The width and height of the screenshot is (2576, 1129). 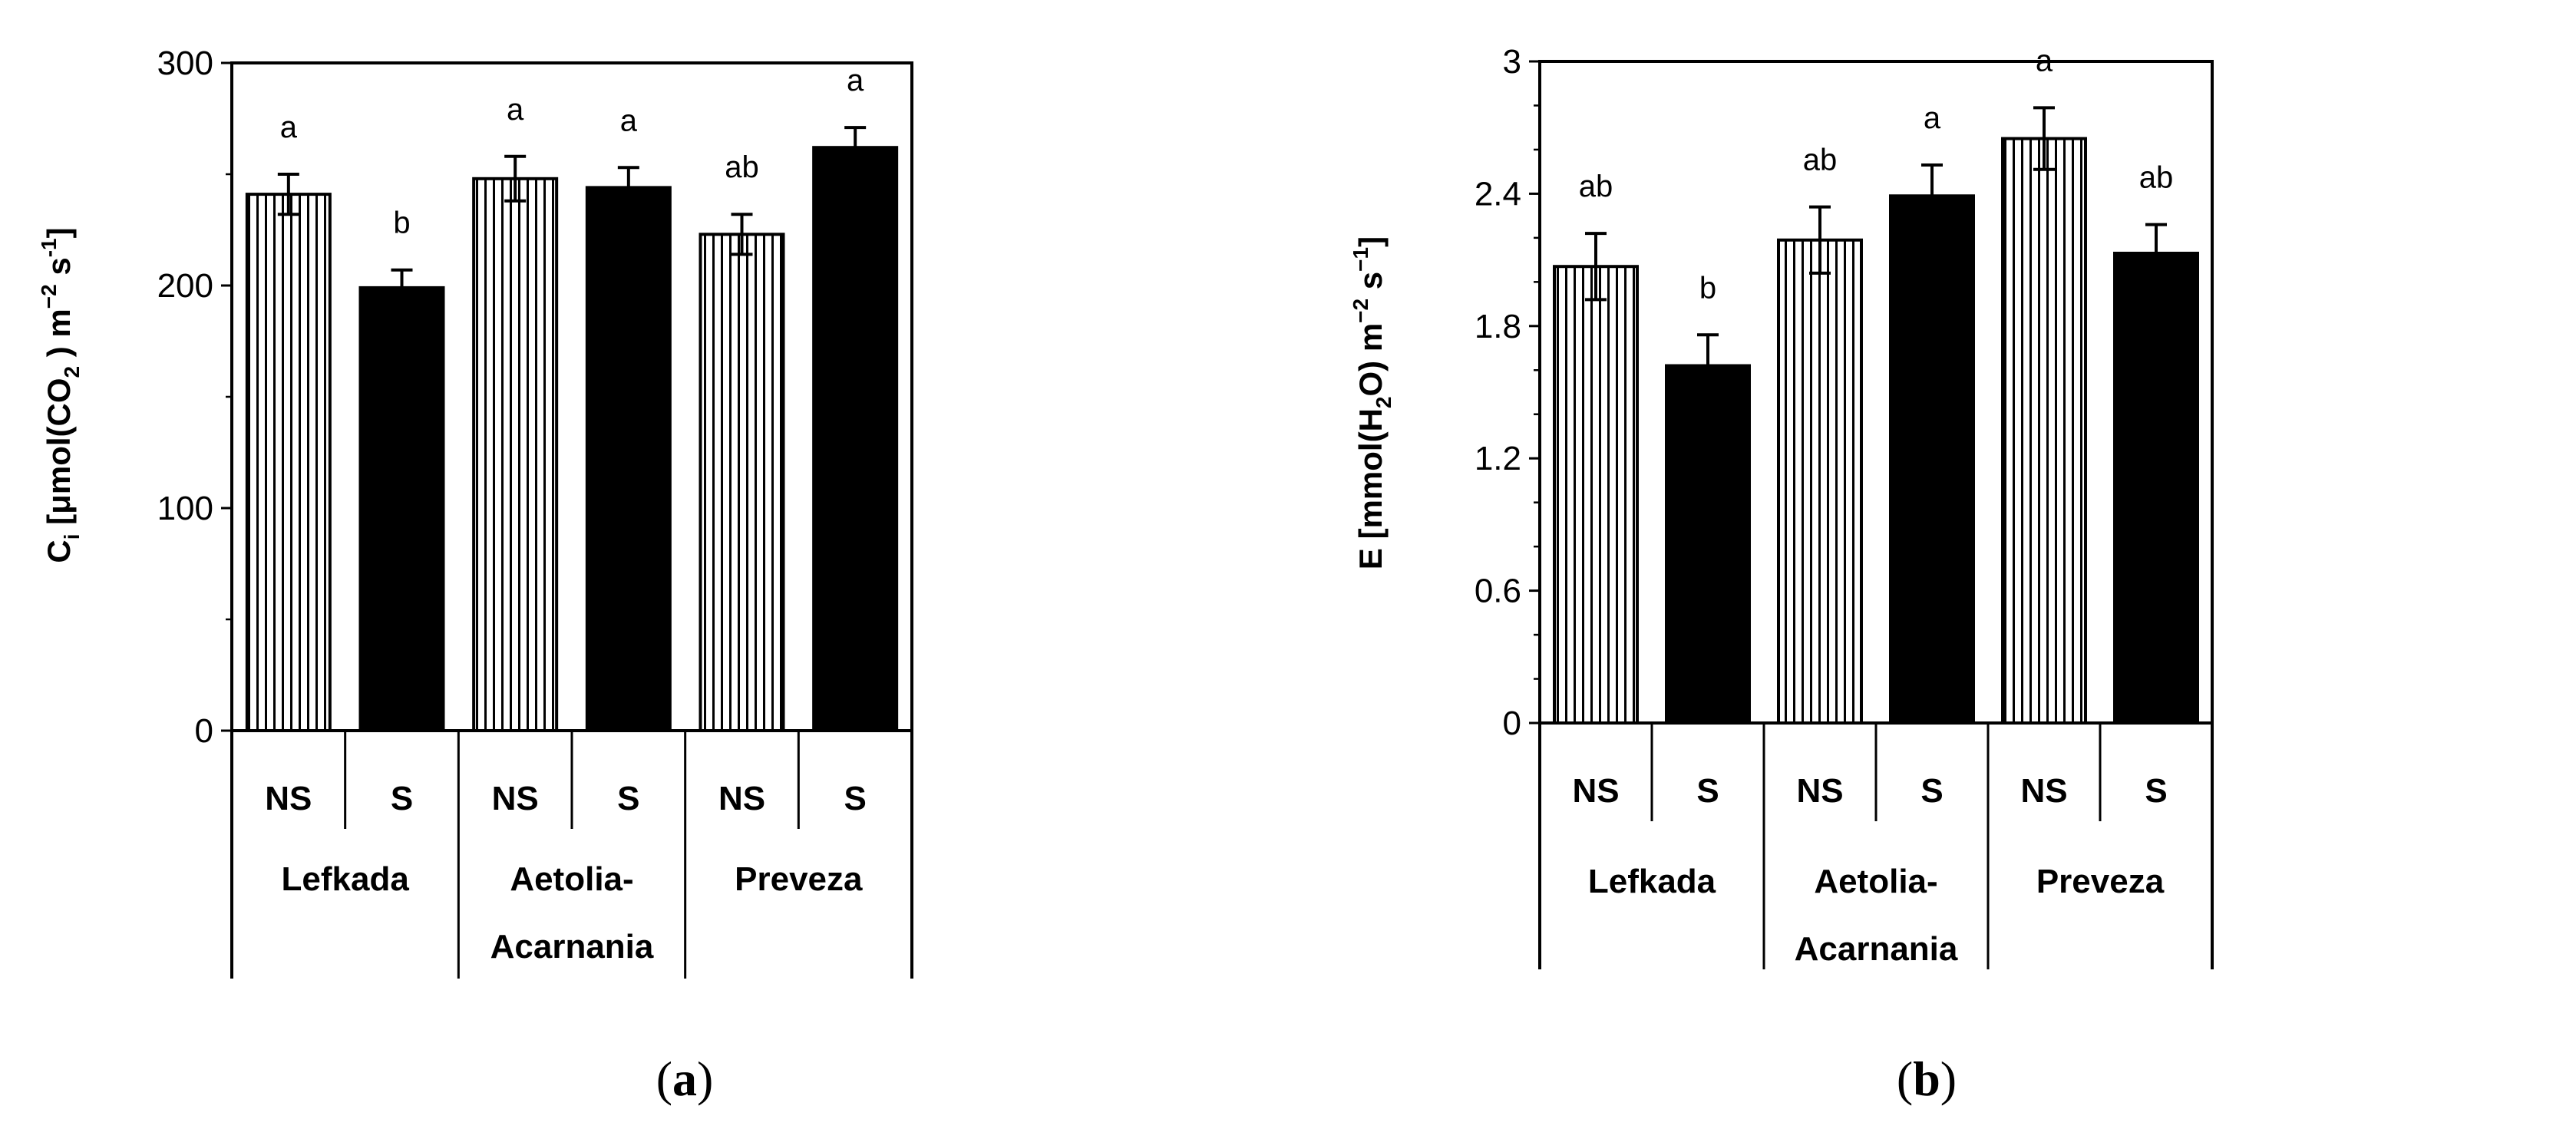 I want to click on panel-label-letter: b, so click(x=1926, y=1078).